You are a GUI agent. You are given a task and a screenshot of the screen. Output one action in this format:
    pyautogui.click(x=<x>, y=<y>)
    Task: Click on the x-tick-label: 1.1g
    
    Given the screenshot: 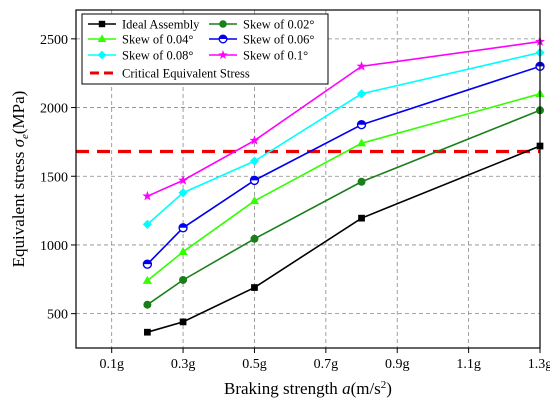 What is the action you would take?
    pyautogui.click(x=468, y=364)
    